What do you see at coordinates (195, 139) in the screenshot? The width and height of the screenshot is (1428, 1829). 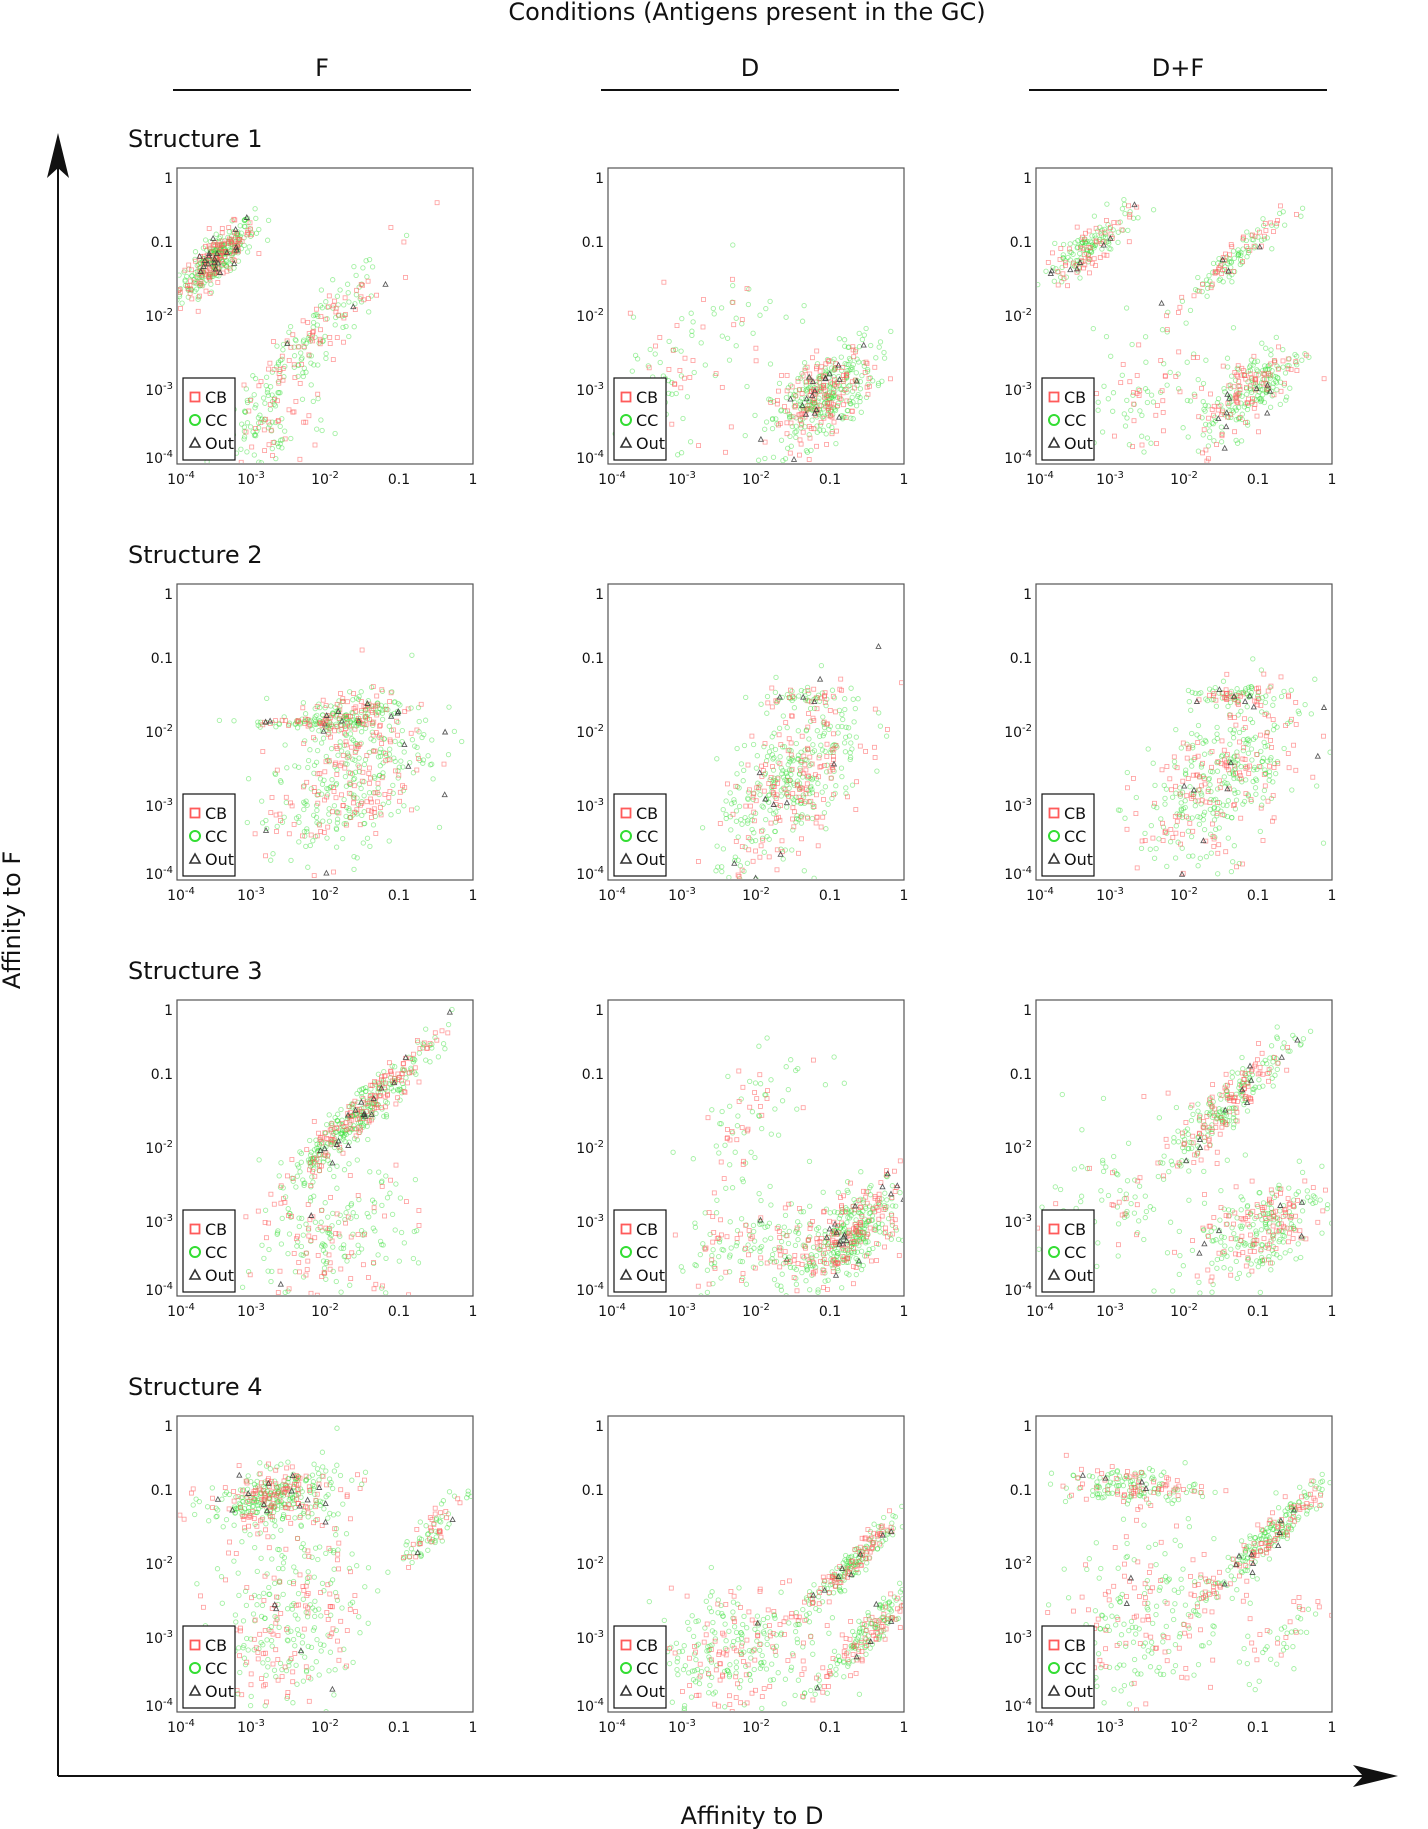 I see `row-label-structure-1: Structure 1` at bounding box center [195, 139].